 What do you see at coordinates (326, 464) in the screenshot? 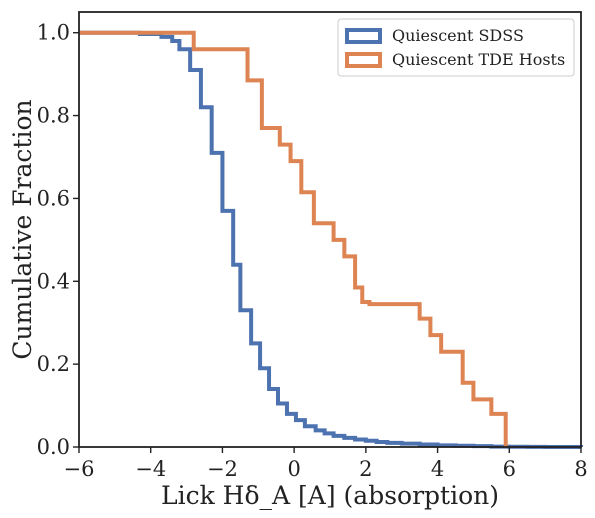
I see `x-axis-ticks: −6 −4 −2 0 2 4 6 8` at bounding box center [326, 464].